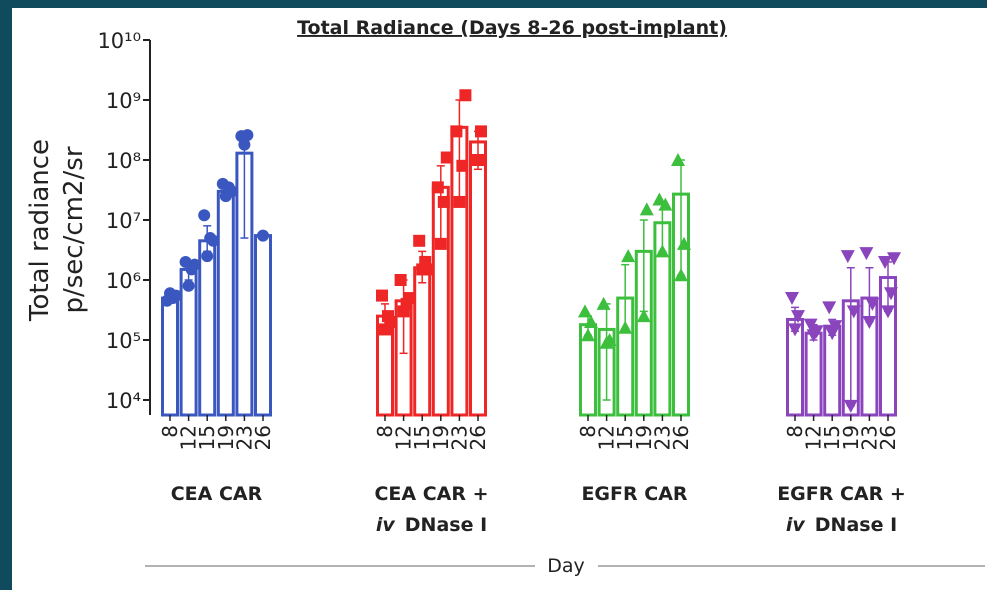 Image resolution: width=987 pixels, height=590 pixels. Describe the element at coordinates (123, 221) in the screenshot. I see `y-tick-label: 10⁷` at that location.